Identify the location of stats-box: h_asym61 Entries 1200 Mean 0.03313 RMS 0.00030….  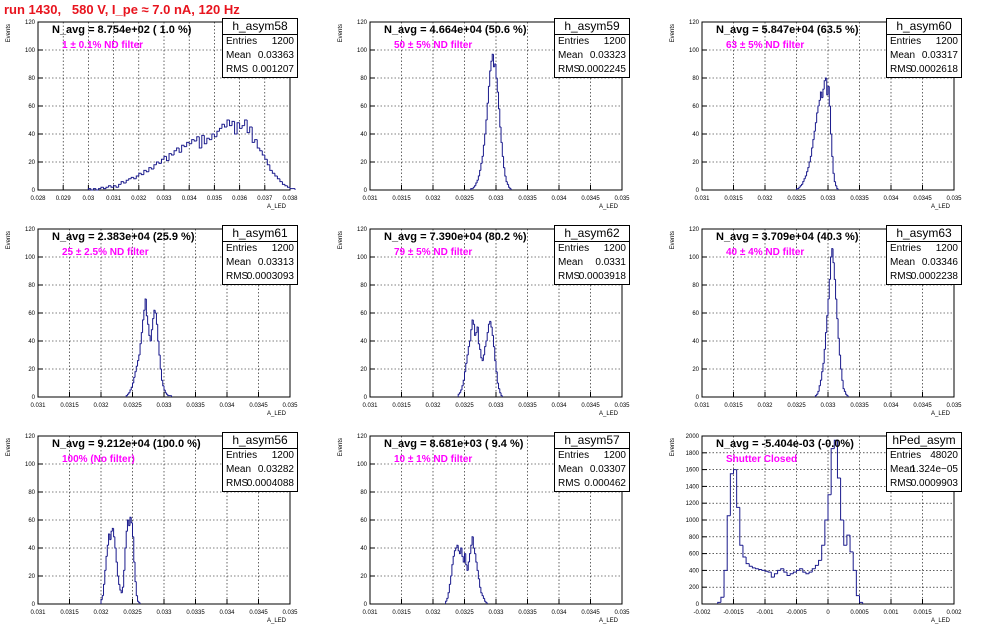
(260, 255).